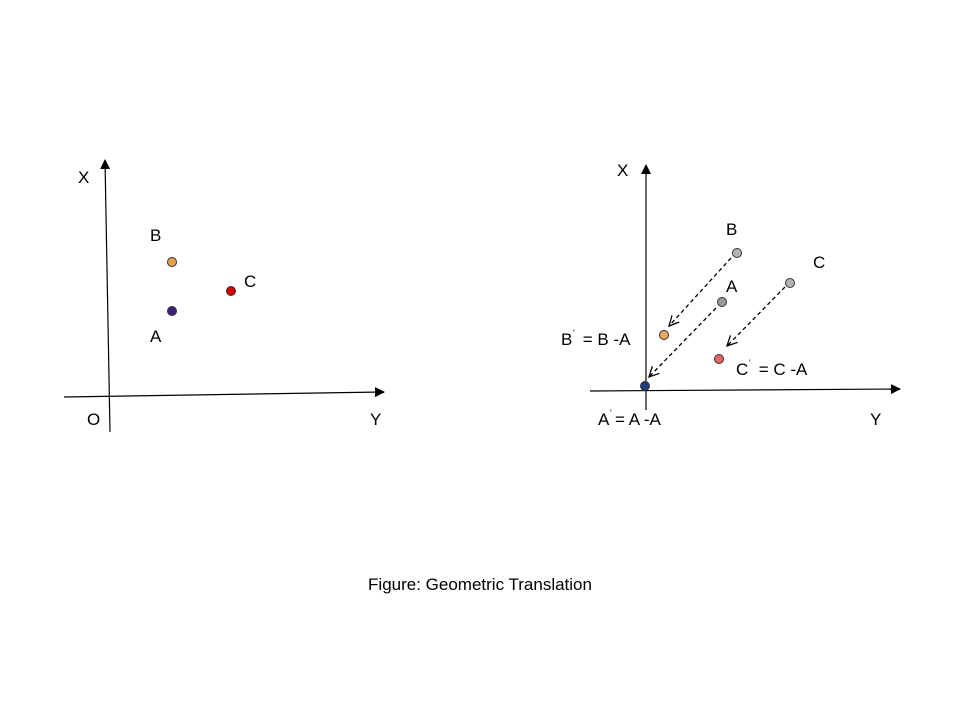 Image resolution: width=960 pixels, height=720 pixels. I want to click on translated-label-b-prime: ', so click(574, 333).